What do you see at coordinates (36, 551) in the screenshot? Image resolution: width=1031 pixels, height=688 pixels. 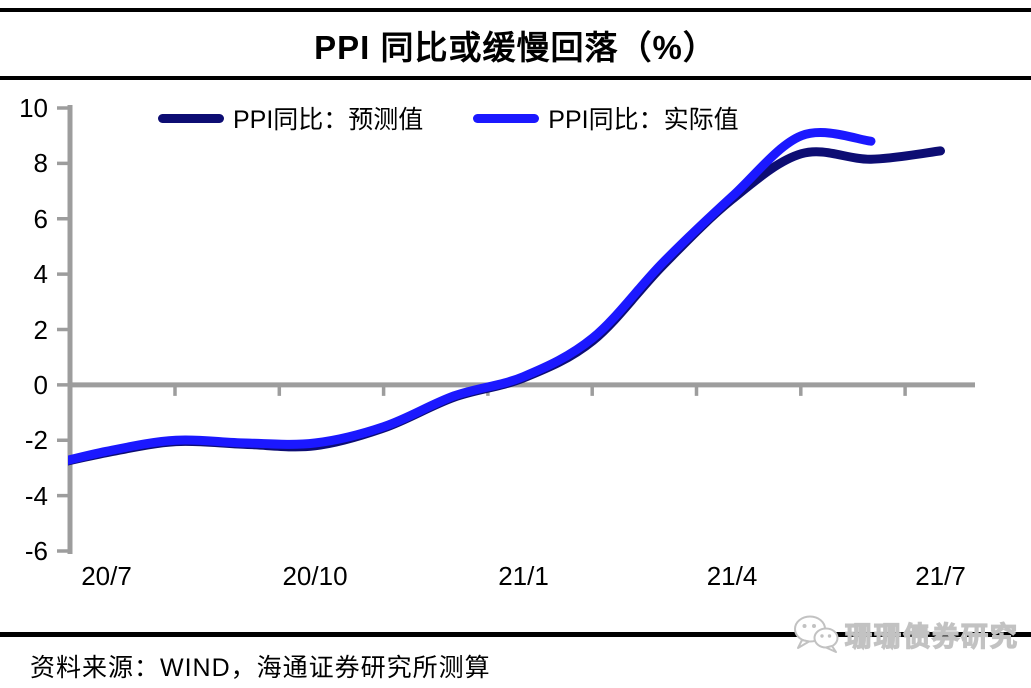 I see `y-axis-label: -6` at bounding box center [36, 551].